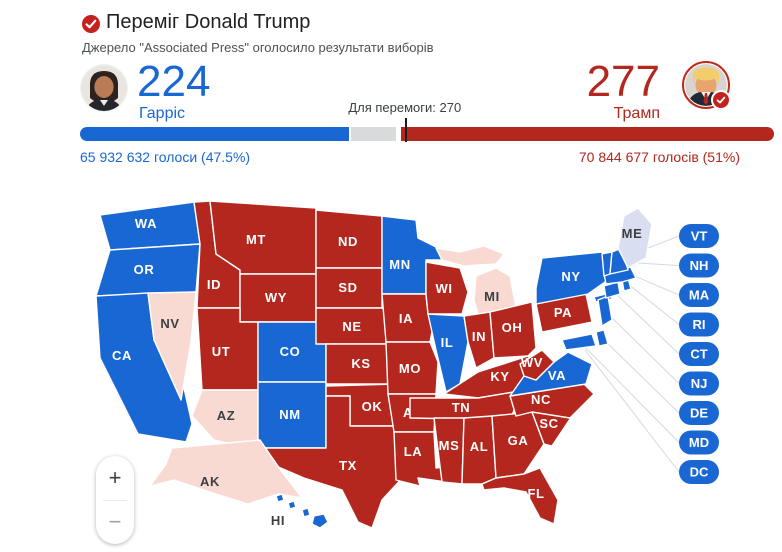 The width and height of the screenshot is (782, 552). What do you see at coordinates (449, 451) in the screenshot?
I see `state-ms` at bounding box center [449, 451].